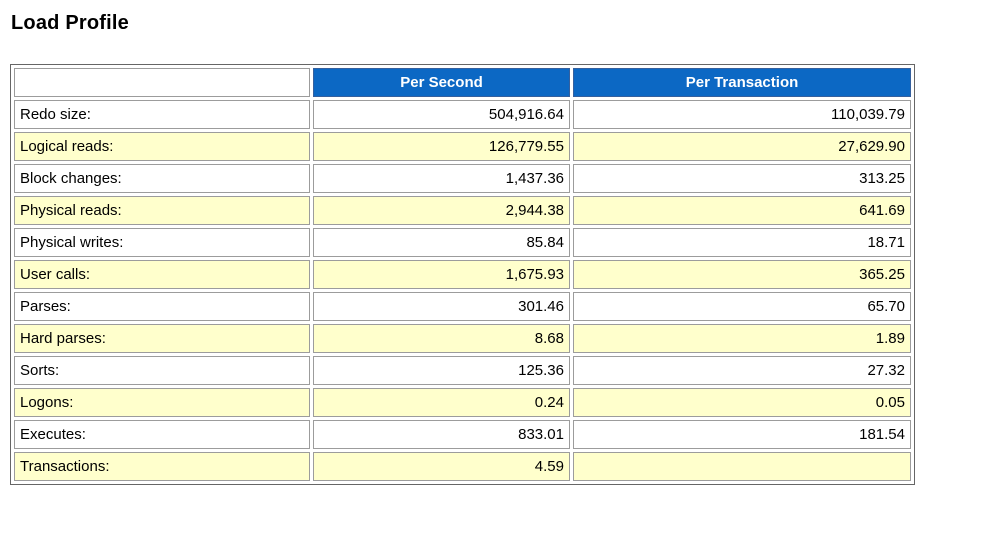 The width and height of the screenshot is (986, 553). What do you see at coordinates (162, 434) in the screenshot?
I see `row-label: Executes:` at bounding box center [162, 434].